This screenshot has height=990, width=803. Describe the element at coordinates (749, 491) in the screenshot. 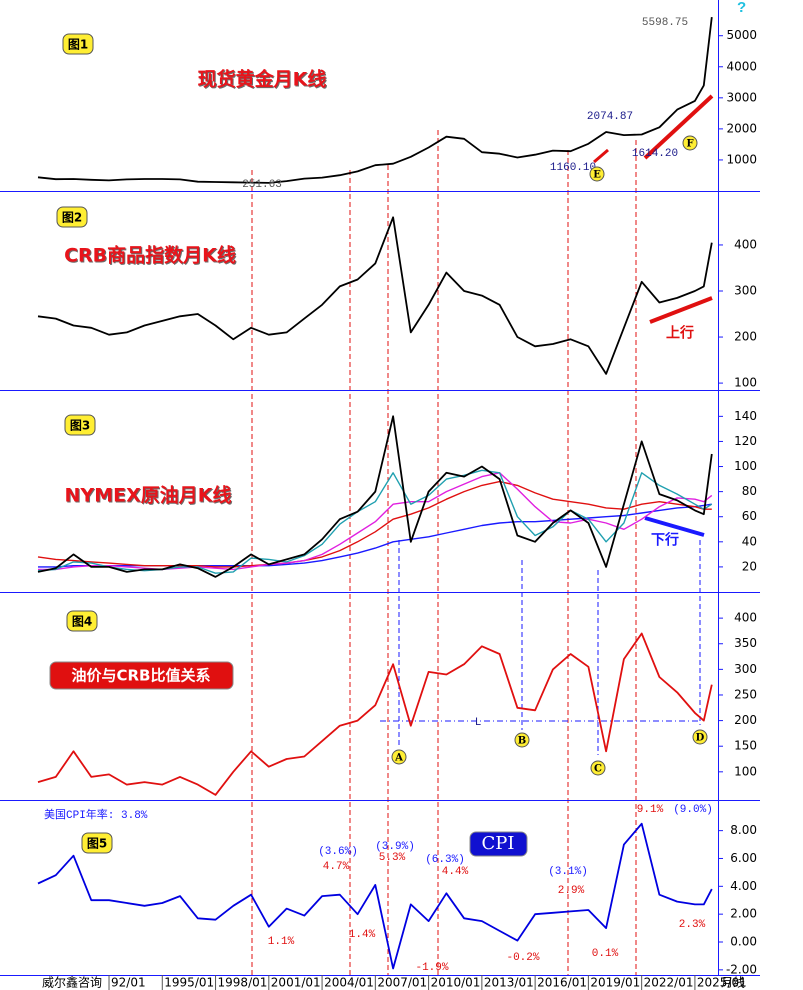

I see `y-tick-label: 80` at that location.